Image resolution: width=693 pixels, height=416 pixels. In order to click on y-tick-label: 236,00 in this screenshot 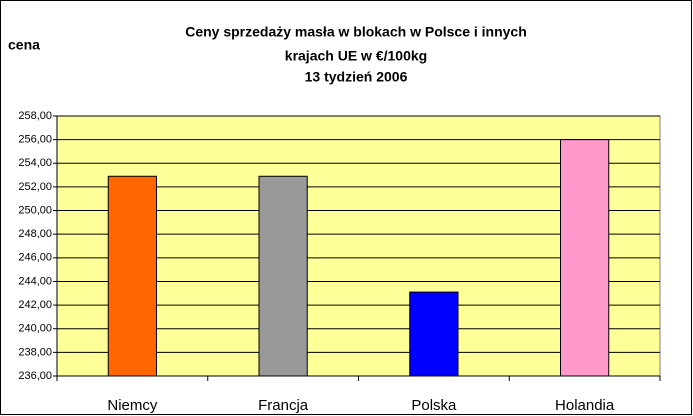, I will do `click(35, 376)`.